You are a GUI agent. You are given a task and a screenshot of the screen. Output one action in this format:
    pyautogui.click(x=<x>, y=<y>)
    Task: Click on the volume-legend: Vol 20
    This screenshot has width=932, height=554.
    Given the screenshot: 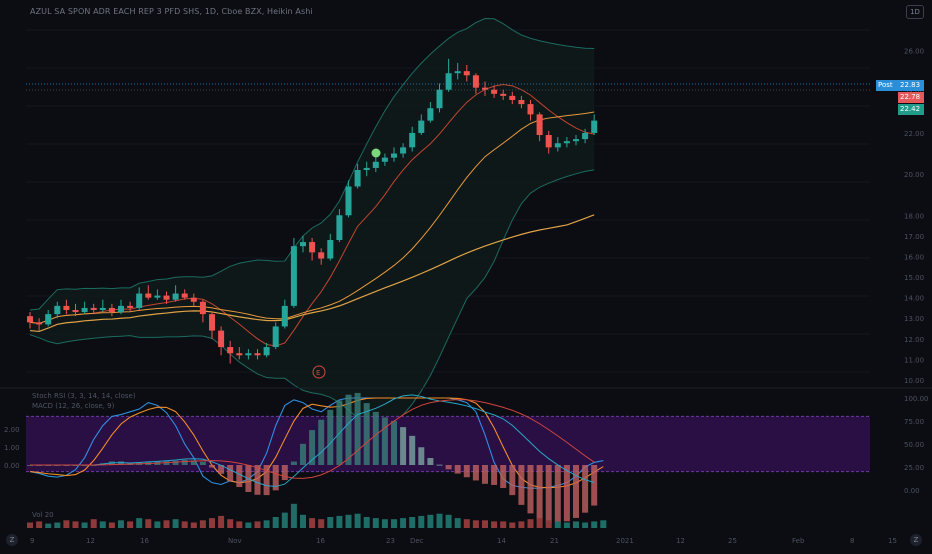 What is the action you would take?
    pyautogui.click(x=43, y=515)
    